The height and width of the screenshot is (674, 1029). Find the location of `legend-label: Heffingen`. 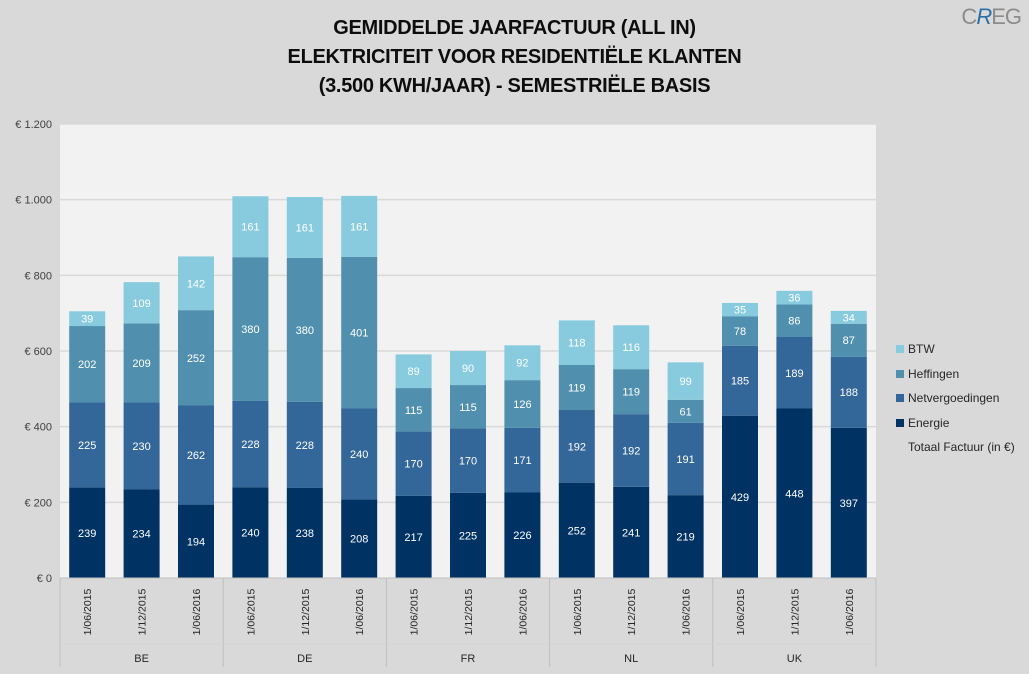

legend-label: Heffingen is located at coordinates (934, 373).